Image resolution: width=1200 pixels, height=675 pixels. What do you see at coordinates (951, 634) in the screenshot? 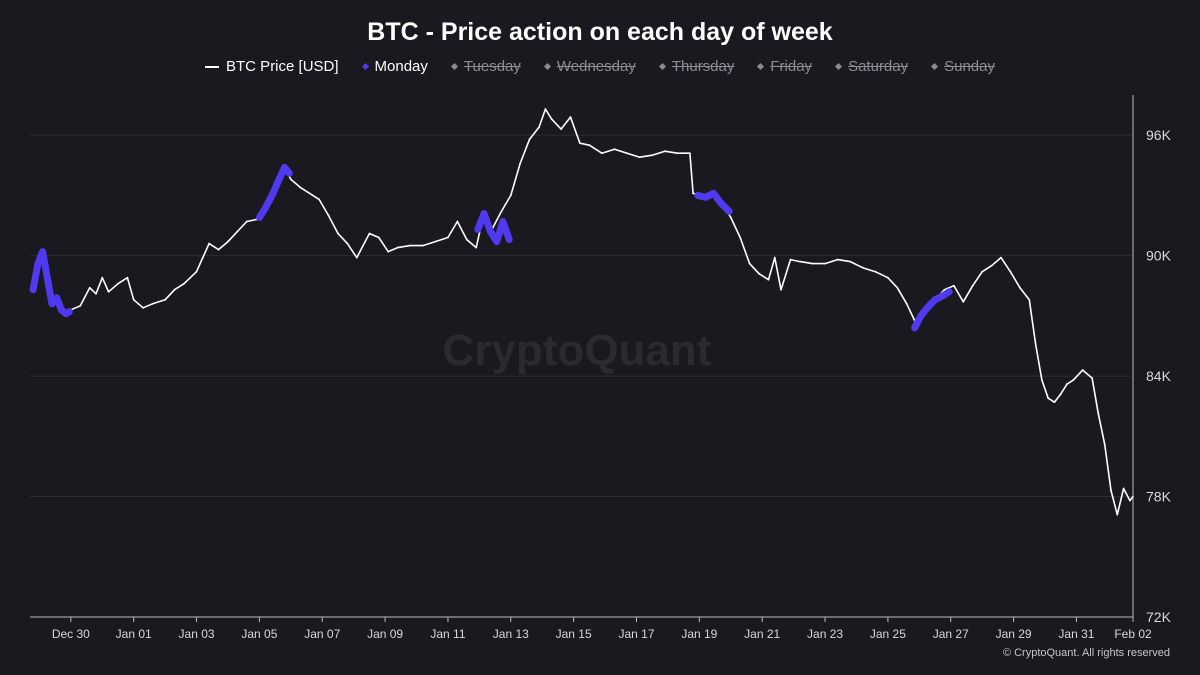
I see `x-tick-label: Jan 27` at bounding box center [951, 634].